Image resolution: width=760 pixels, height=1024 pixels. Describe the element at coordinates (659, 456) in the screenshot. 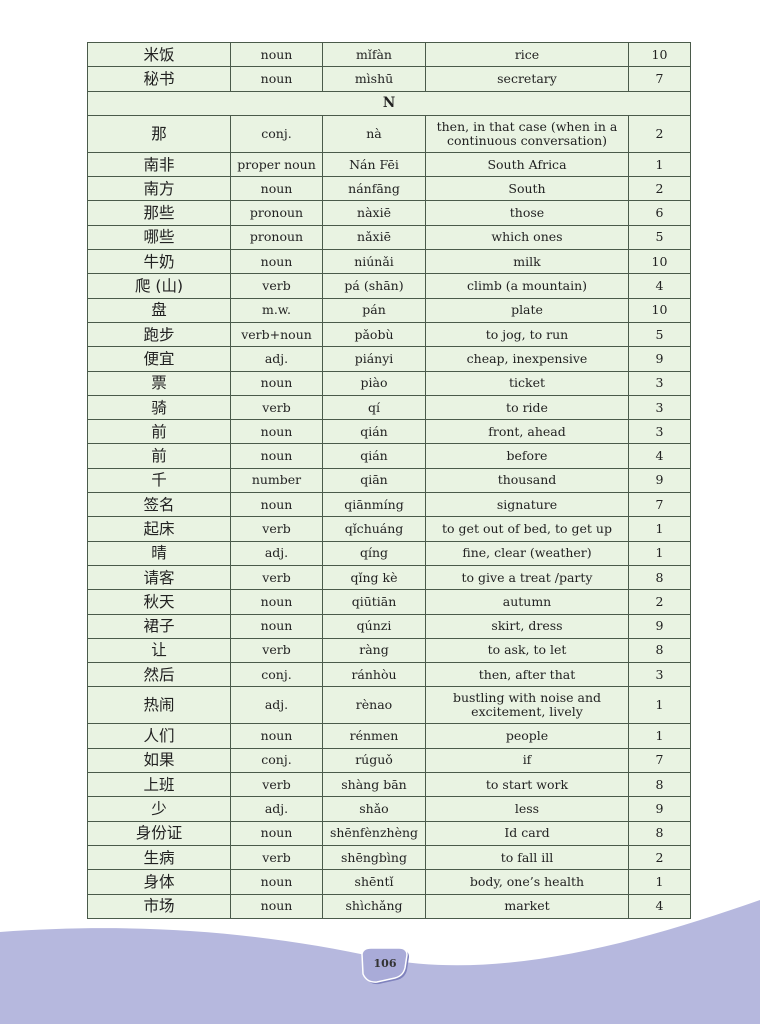

I see `lesson-number-cell: 4` at that location.